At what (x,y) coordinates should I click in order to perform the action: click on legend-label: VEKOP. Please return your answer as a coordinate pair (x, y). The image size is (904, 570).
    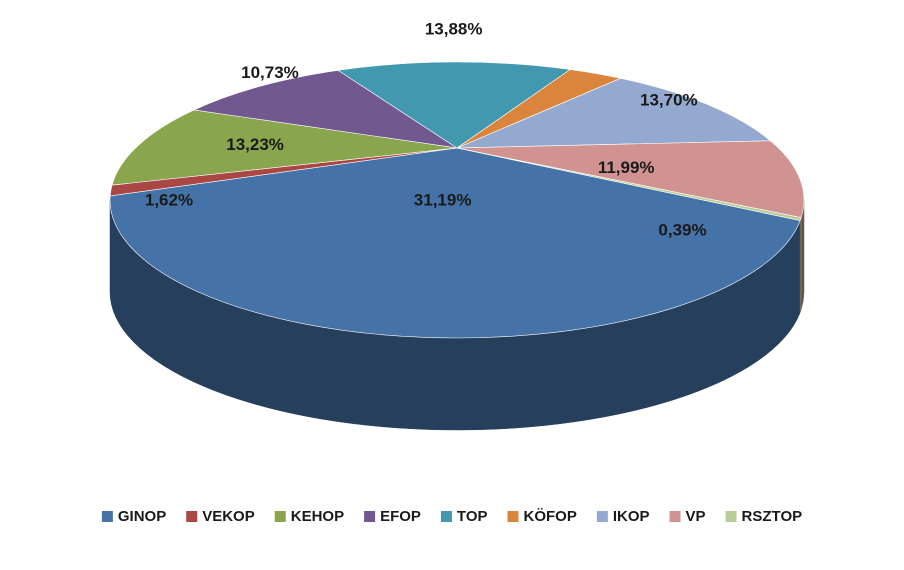
    Looking at the image, I should click on (228, 516).